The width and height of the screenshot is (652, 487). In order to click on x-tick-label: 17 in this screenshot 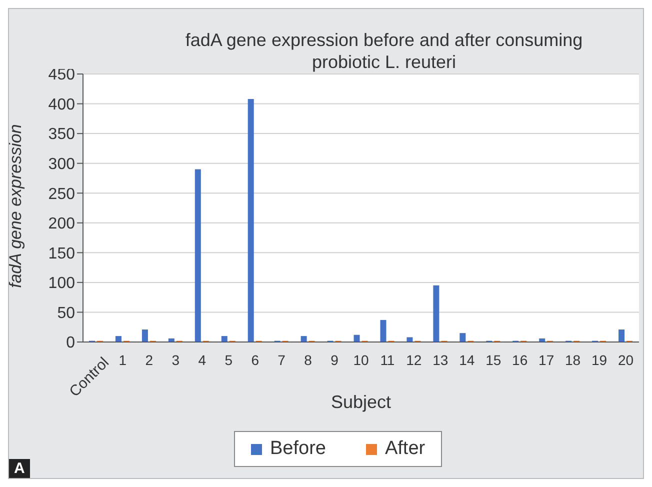, I will do `click(547, 360)`.